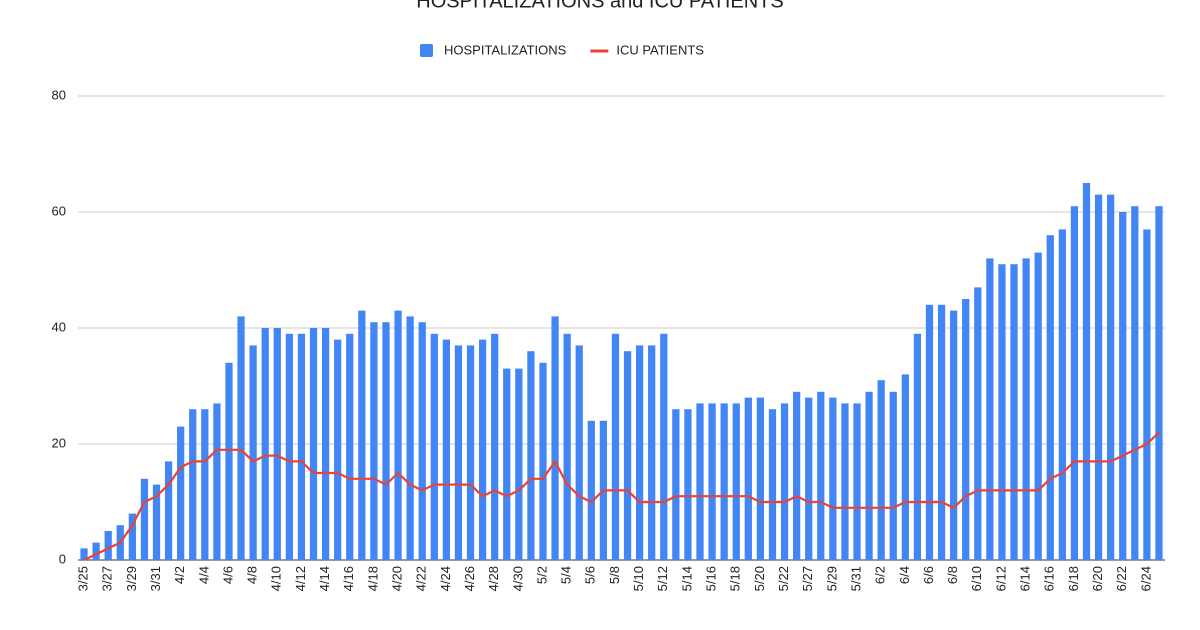 The image size is (1200, 630). What do you see at coordinates (759, 578) in the screenshot?
I see `x-tick-label: 5/20` at bounding box center [759, 578].